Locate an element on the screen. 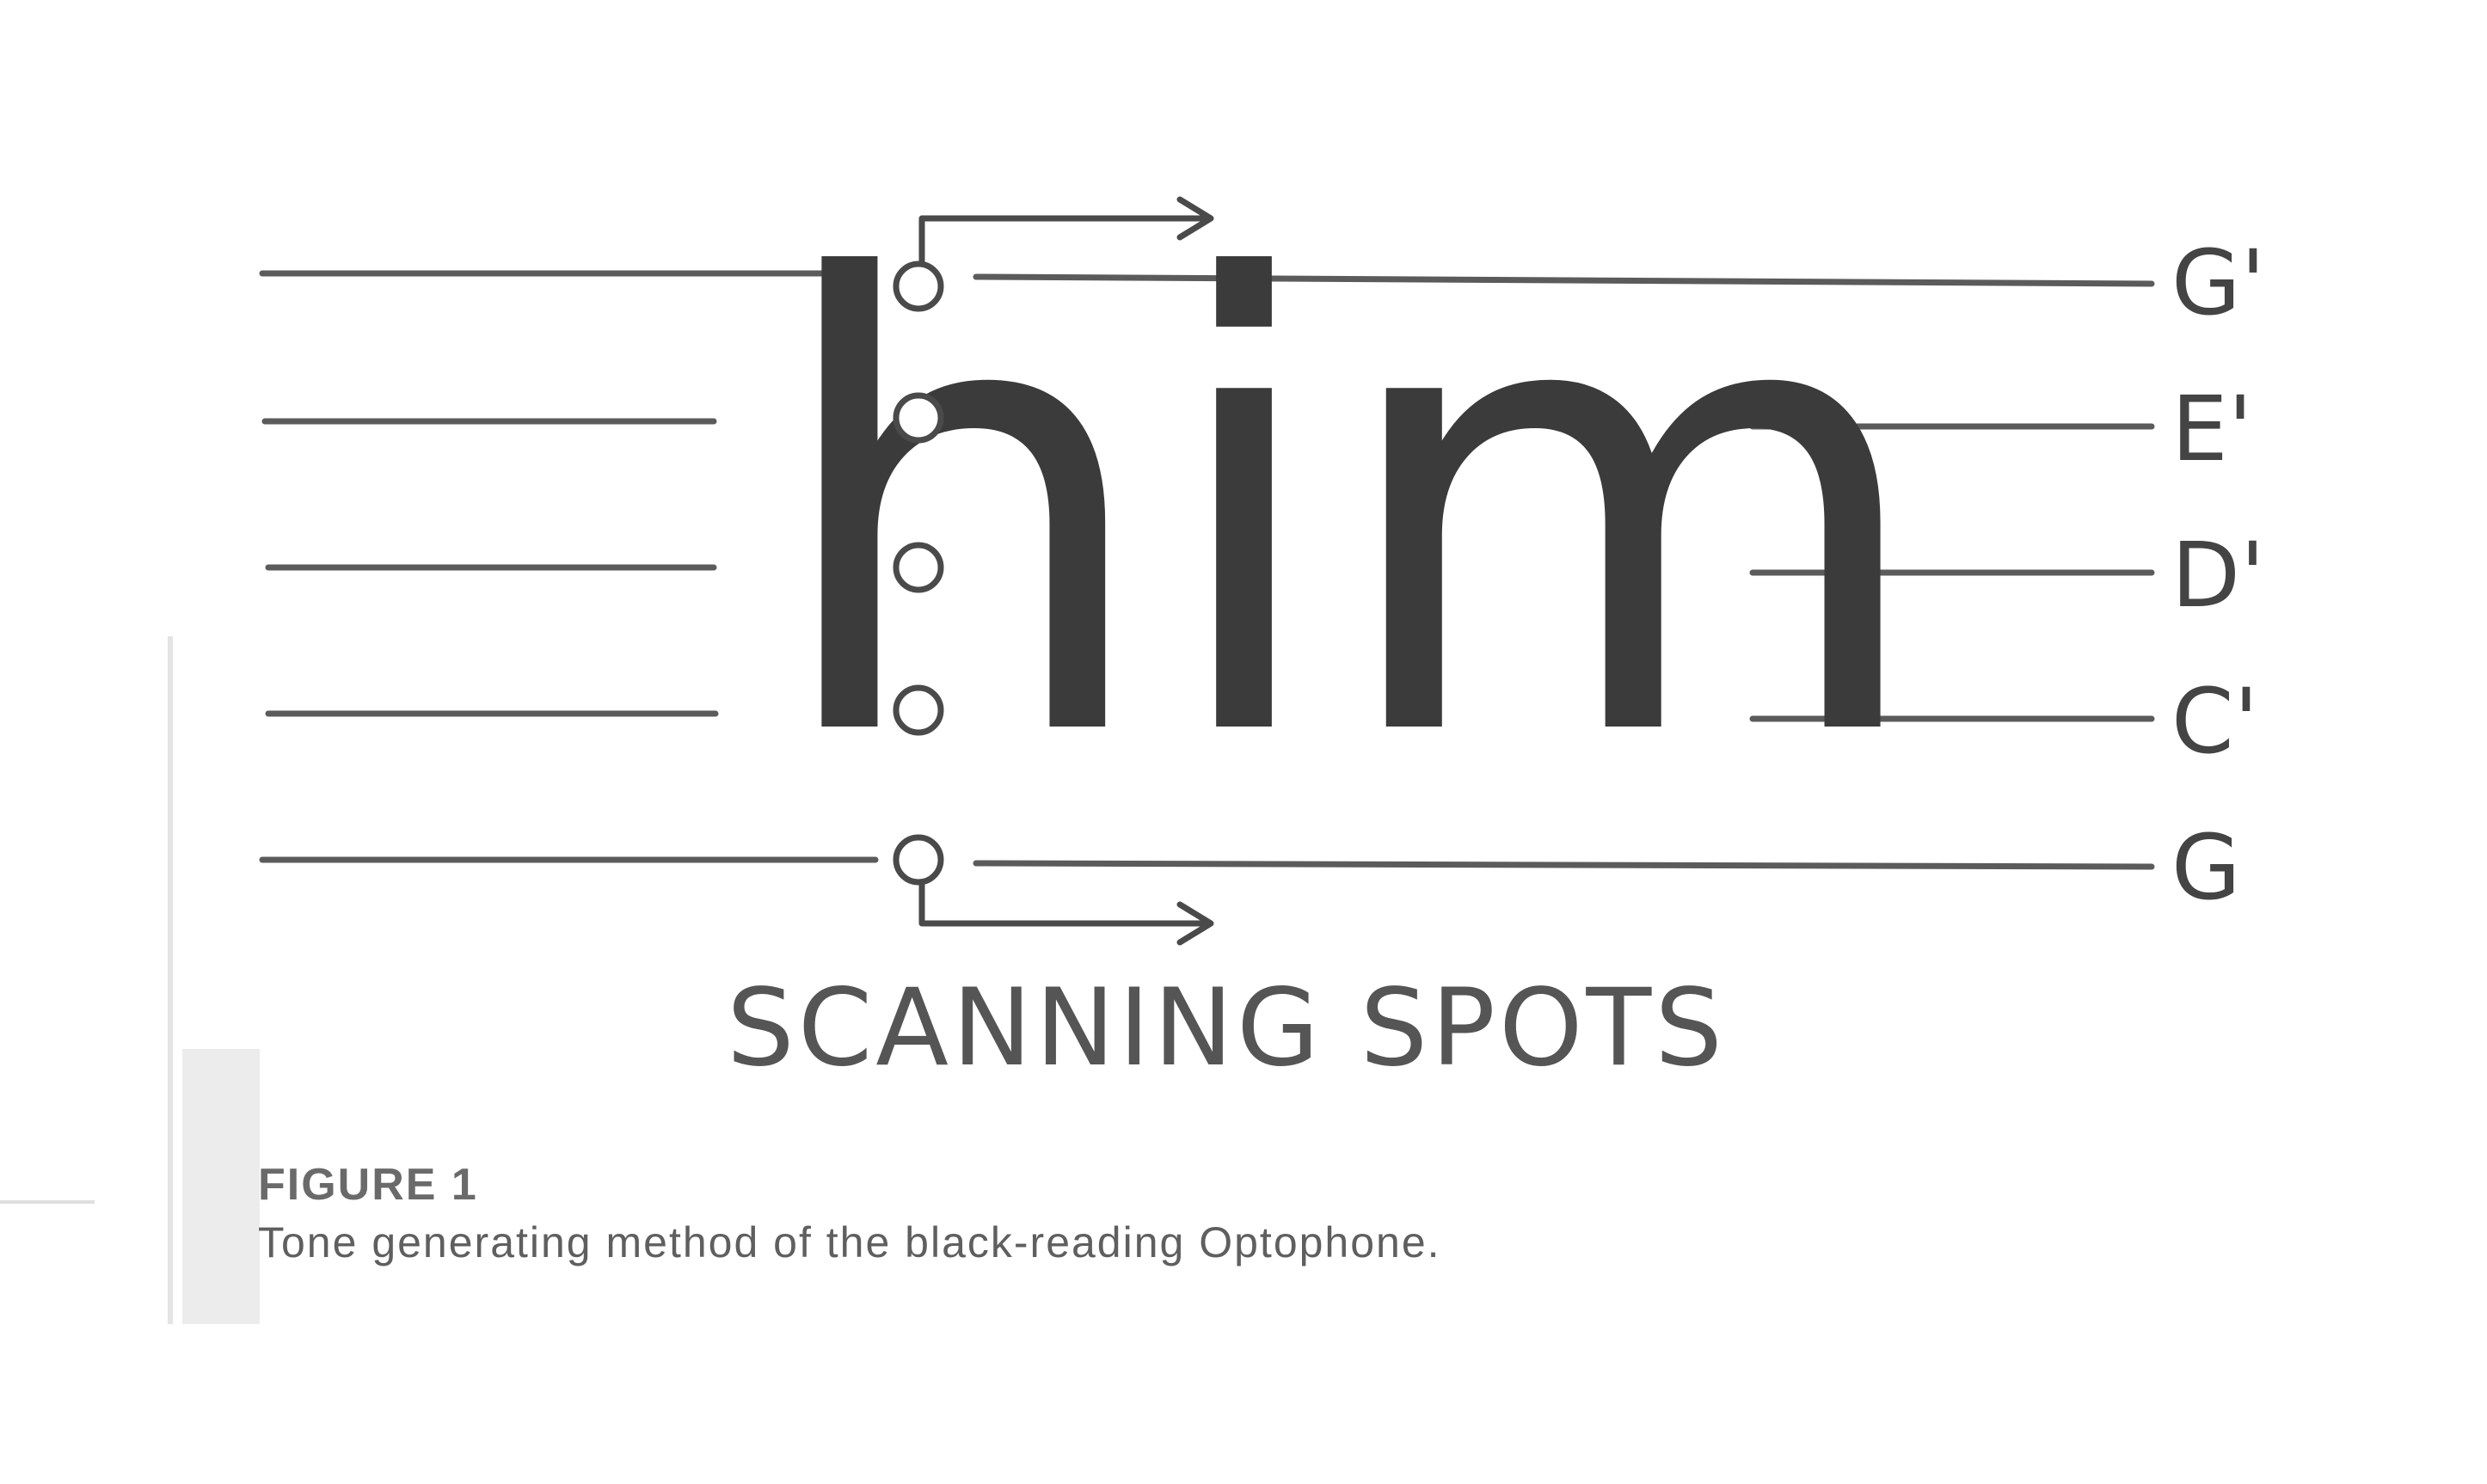  note-label-e-prime: E' is located at coordinates (2212, 429).